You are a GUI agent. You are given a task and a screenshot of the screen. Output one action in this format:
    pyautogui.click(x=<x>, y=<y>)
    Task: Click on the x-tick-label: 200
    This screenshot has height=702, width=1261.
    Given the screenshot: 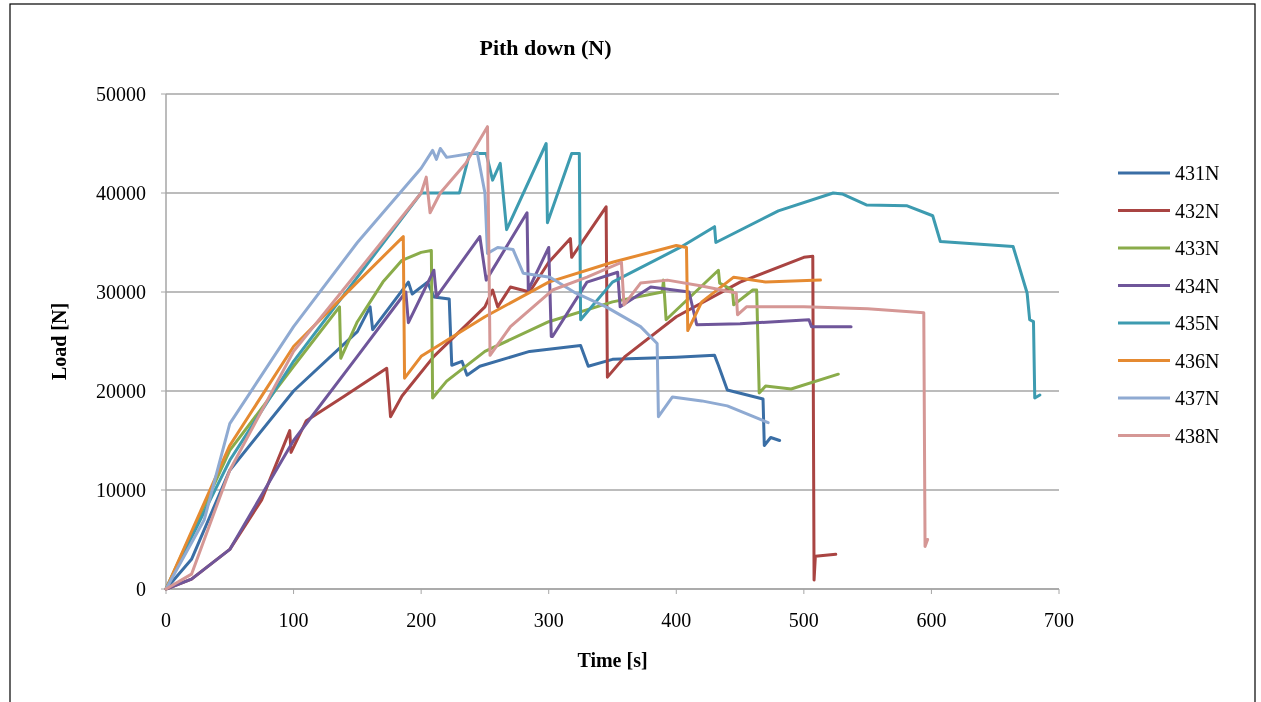 What is the action you would take?
    pyautogui.click(x=421, y=620)
    